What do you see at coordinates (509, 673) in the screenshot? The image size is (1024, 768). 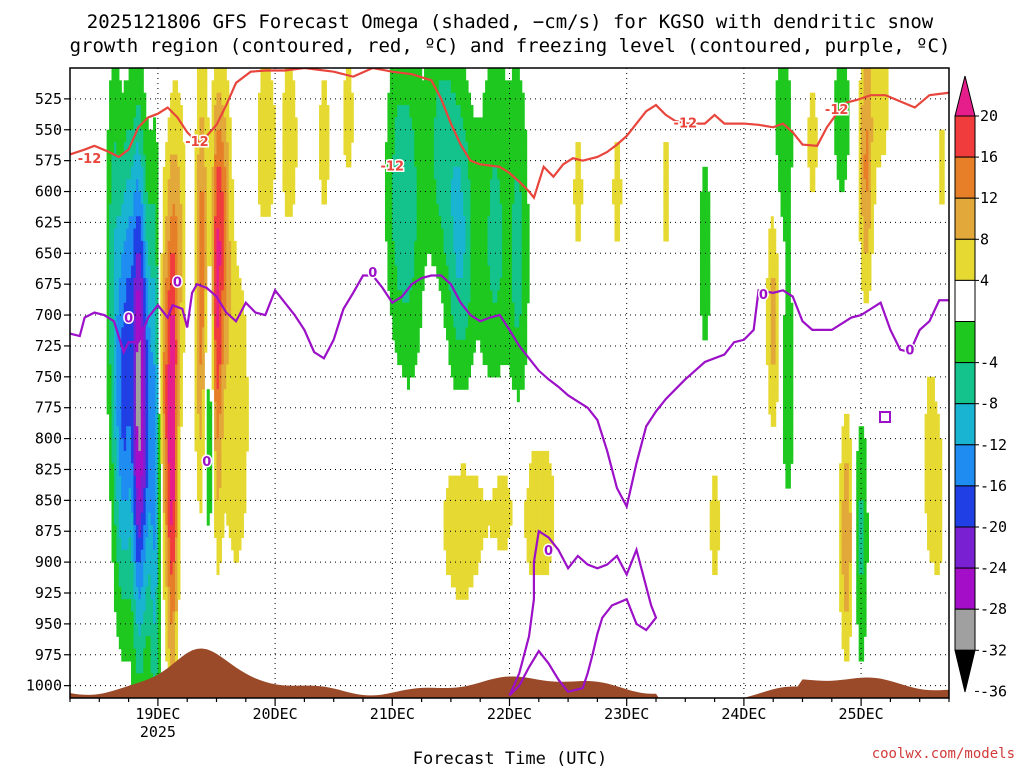 I see `terrain-ground` at bounding box center [509, 673].